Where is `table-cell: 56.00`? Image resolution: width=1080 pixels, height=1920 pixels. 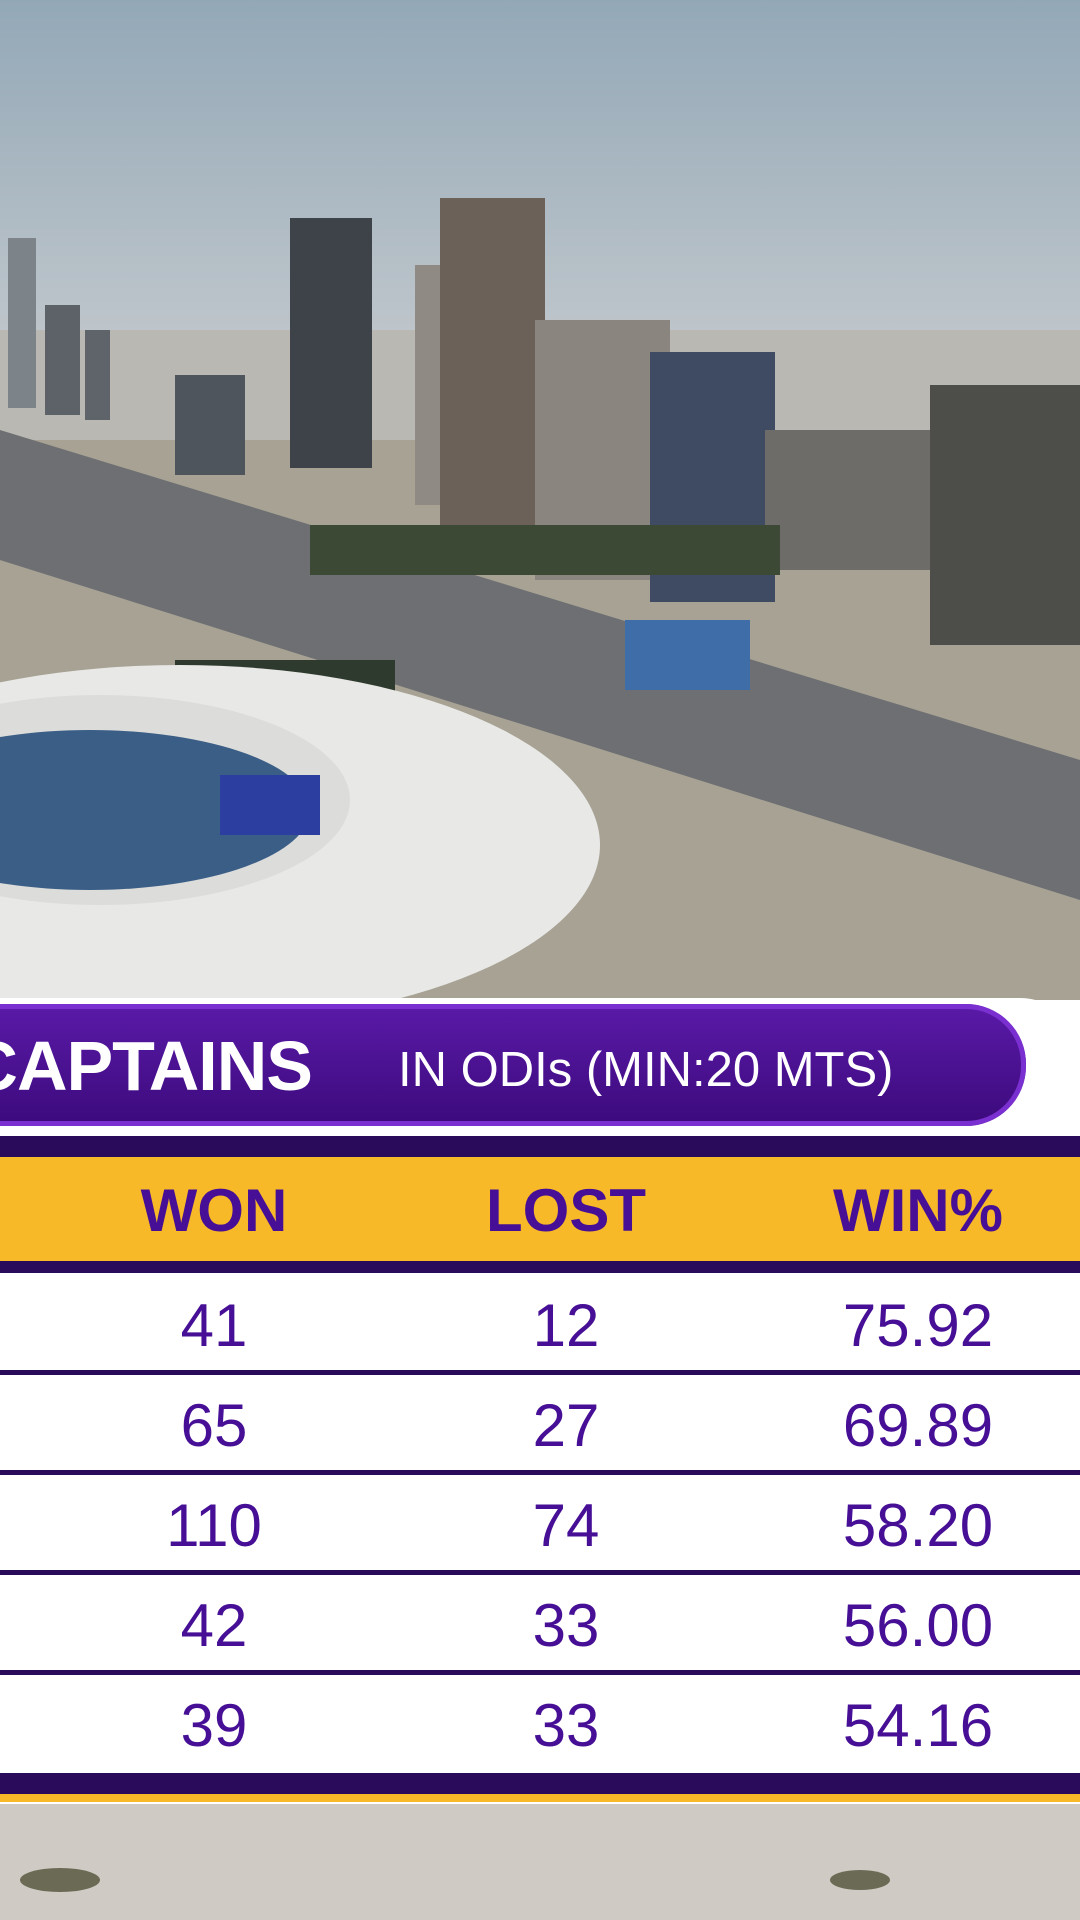 table-cell: 56.00 is located at coordinates (918, 1625).